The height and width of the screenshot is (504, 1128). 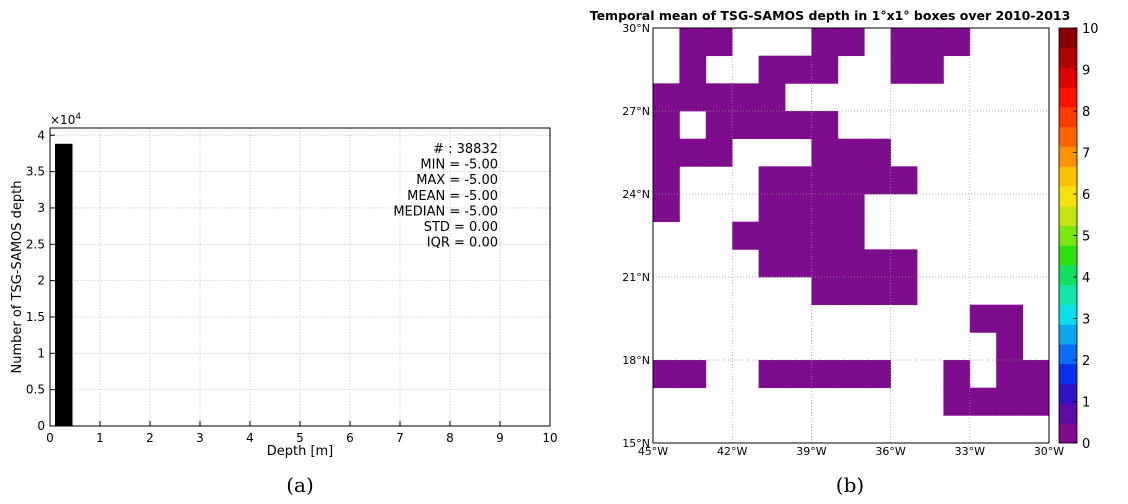 I want to click on map-x-tick-label: 42°W, so click(x=732, y=451).